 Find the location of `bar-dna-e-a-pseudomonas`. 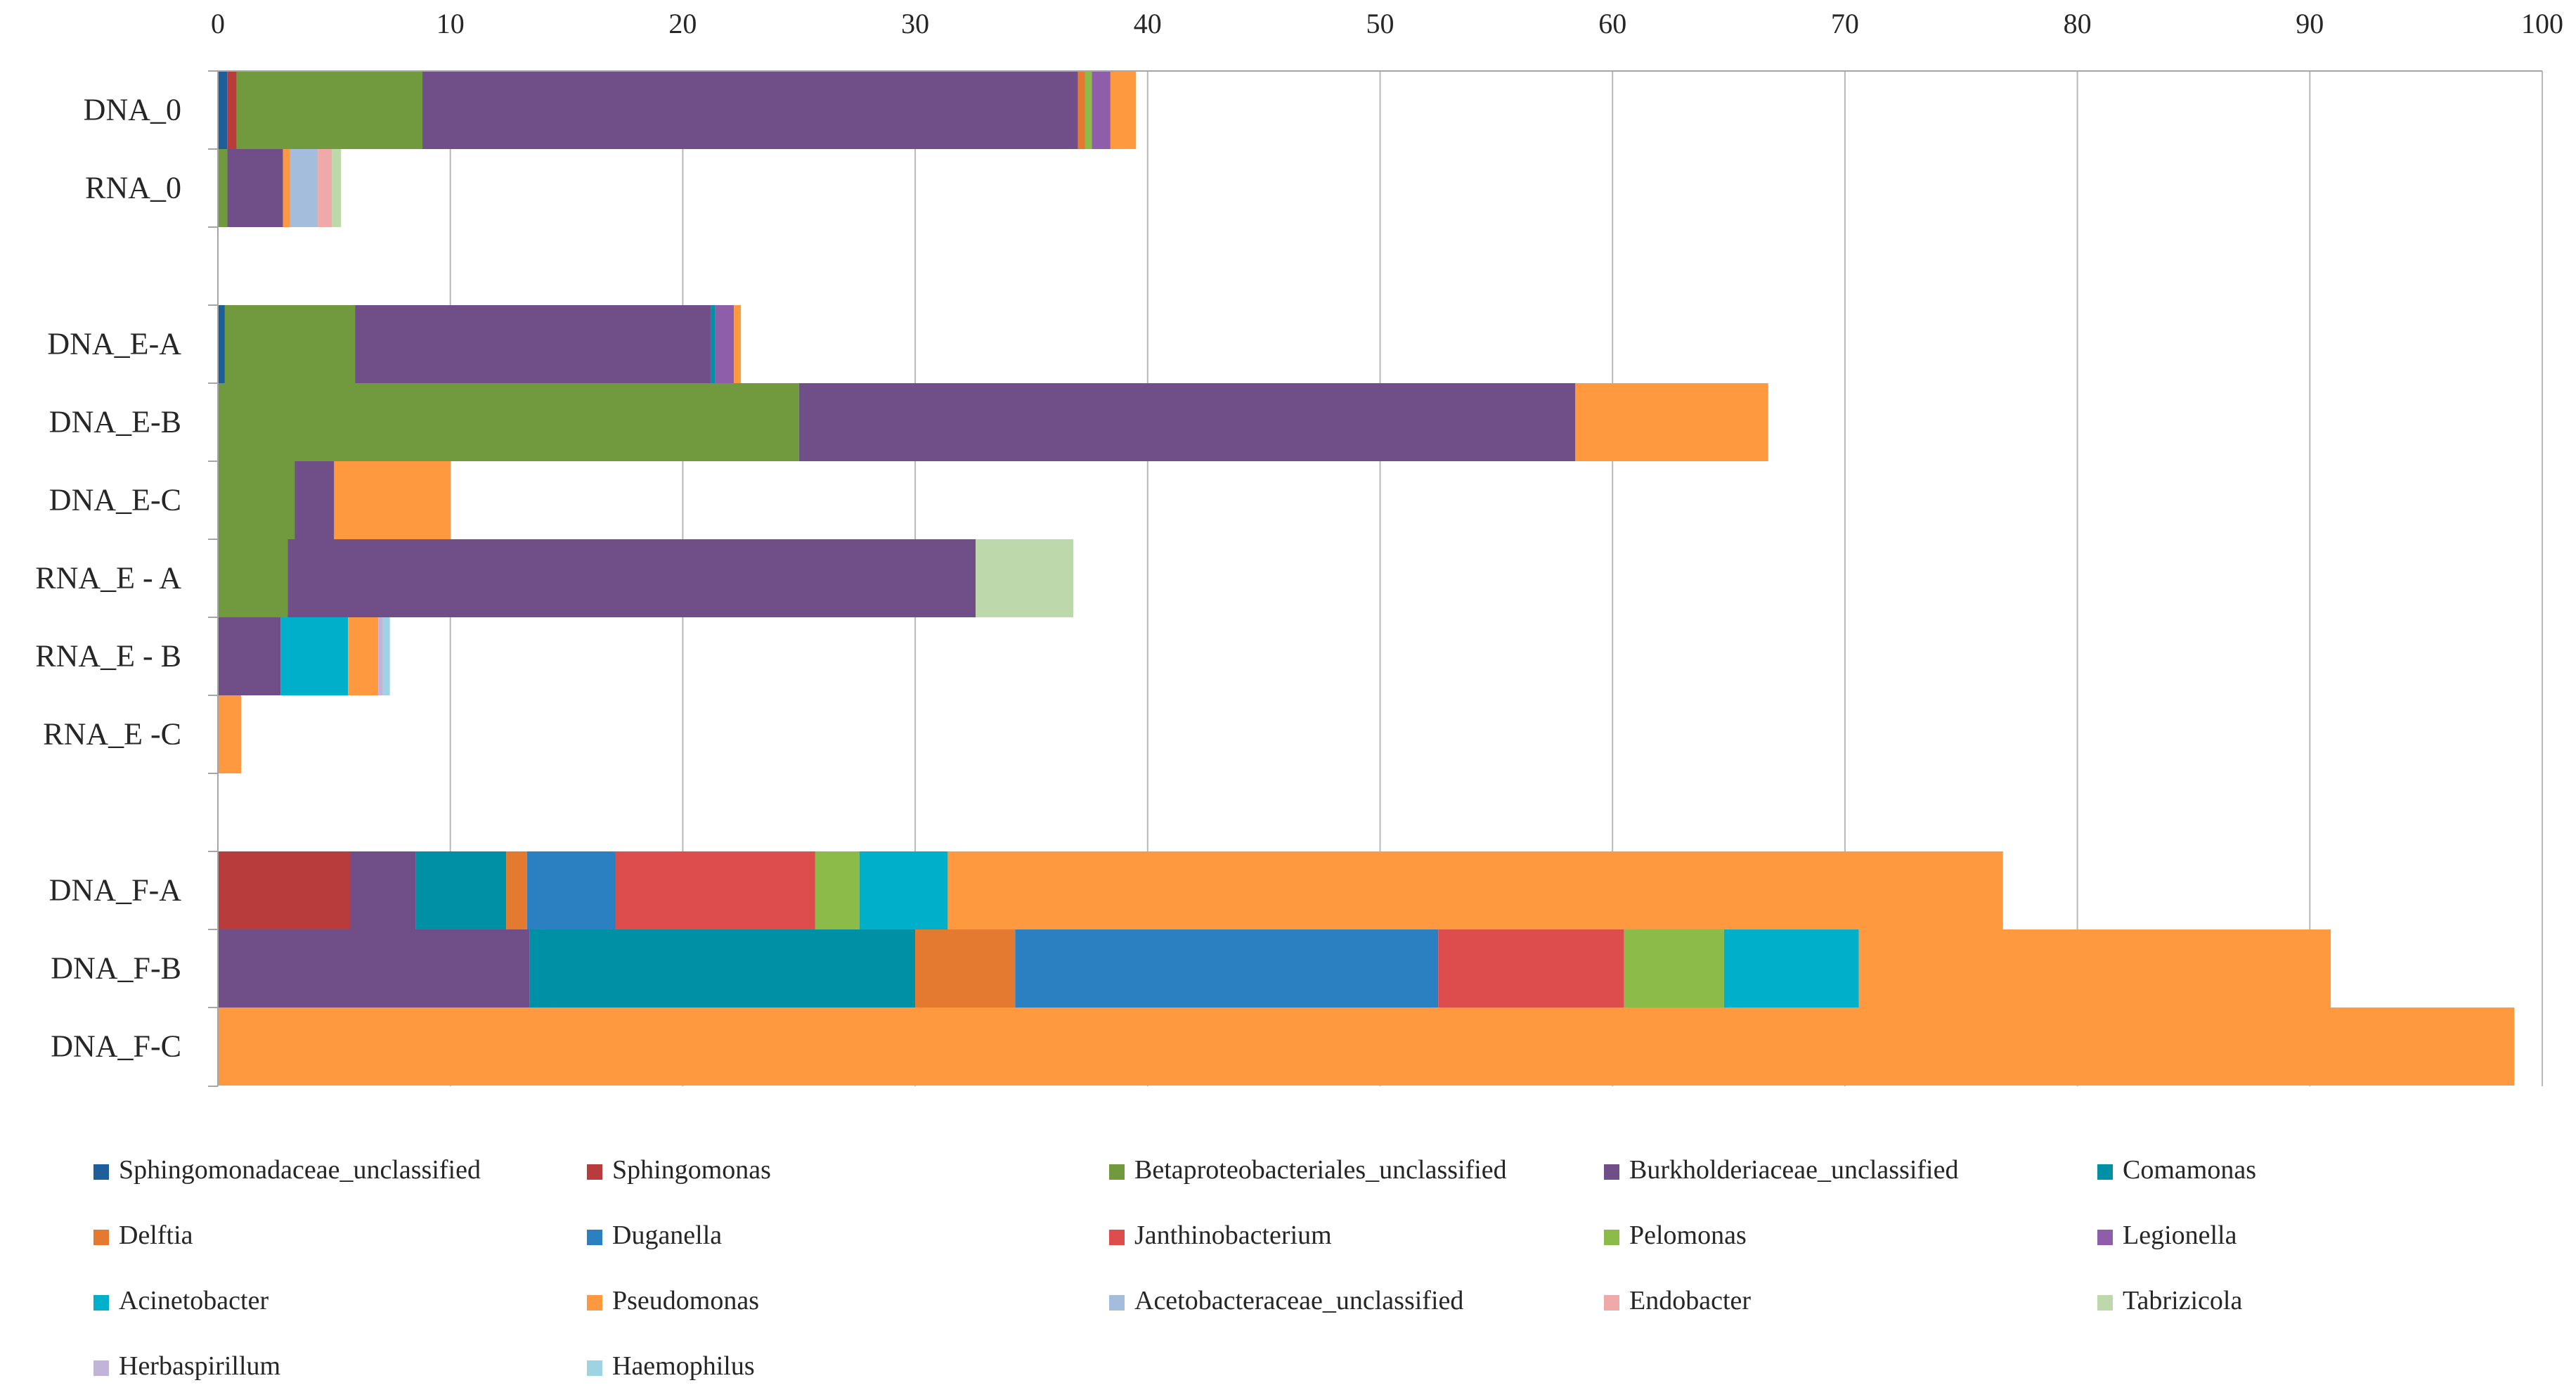

bar-dna-e-a-pseudomonas is located at coordinates (738, 344).